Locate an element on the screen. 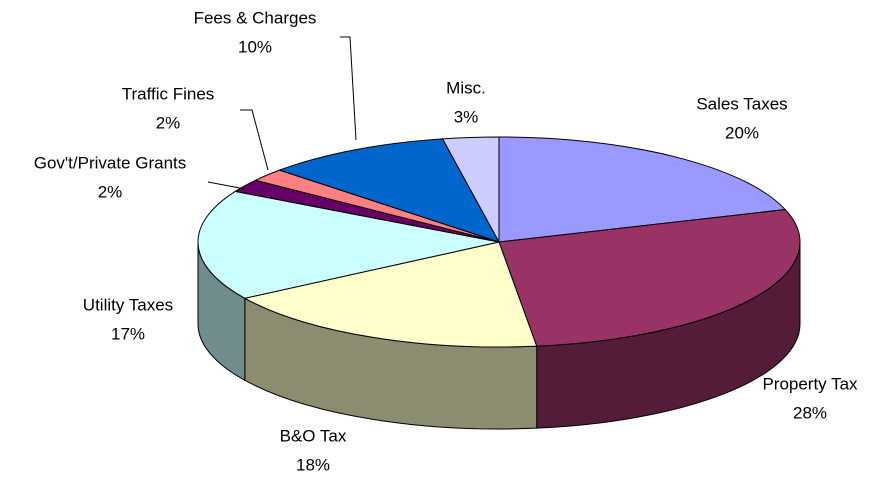 The image size is (891, 478). slice-label: Traffic Fines is located at coordinates (168, 93).